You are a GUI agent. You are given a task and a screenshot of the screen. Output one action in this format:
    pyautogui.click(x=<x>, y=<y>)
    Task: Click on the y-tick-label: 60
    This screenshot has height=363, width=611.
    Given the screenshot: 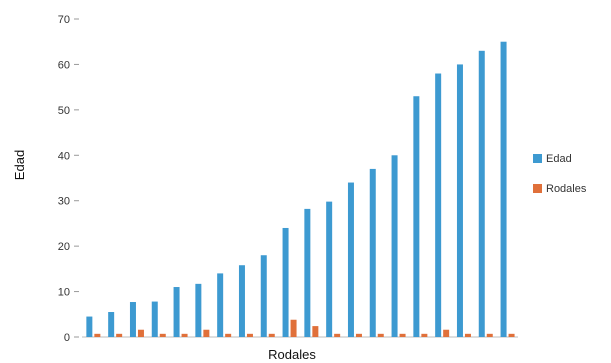 What is the action you would take?
    pyautogui.click(x=64, y=65)
    